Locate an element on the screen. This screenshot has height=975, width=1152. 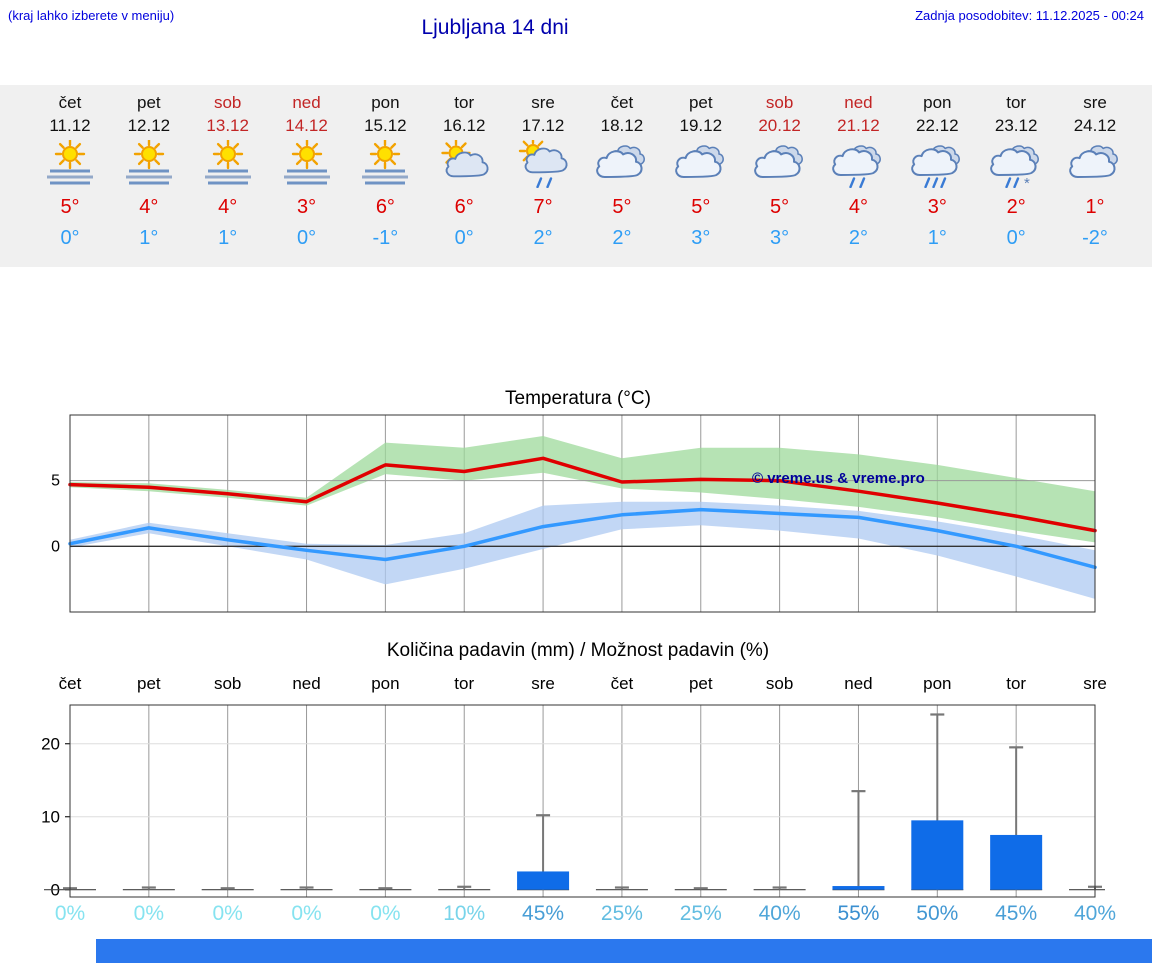
forecast-day-column: pet 12.12 4° 1° is located at coordinates (149, 171).